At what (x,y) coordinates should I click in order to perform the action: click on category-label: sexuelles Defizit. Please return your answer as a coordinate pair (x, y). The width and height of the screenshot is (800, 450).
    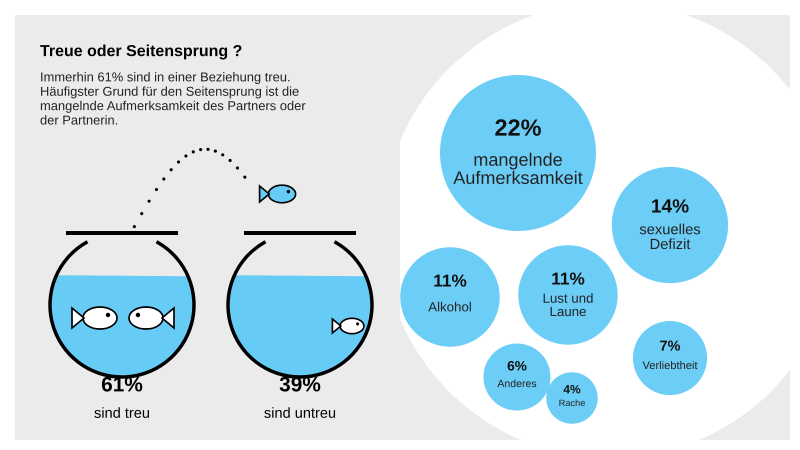
    Looking at the image, I should click on (670, 237).